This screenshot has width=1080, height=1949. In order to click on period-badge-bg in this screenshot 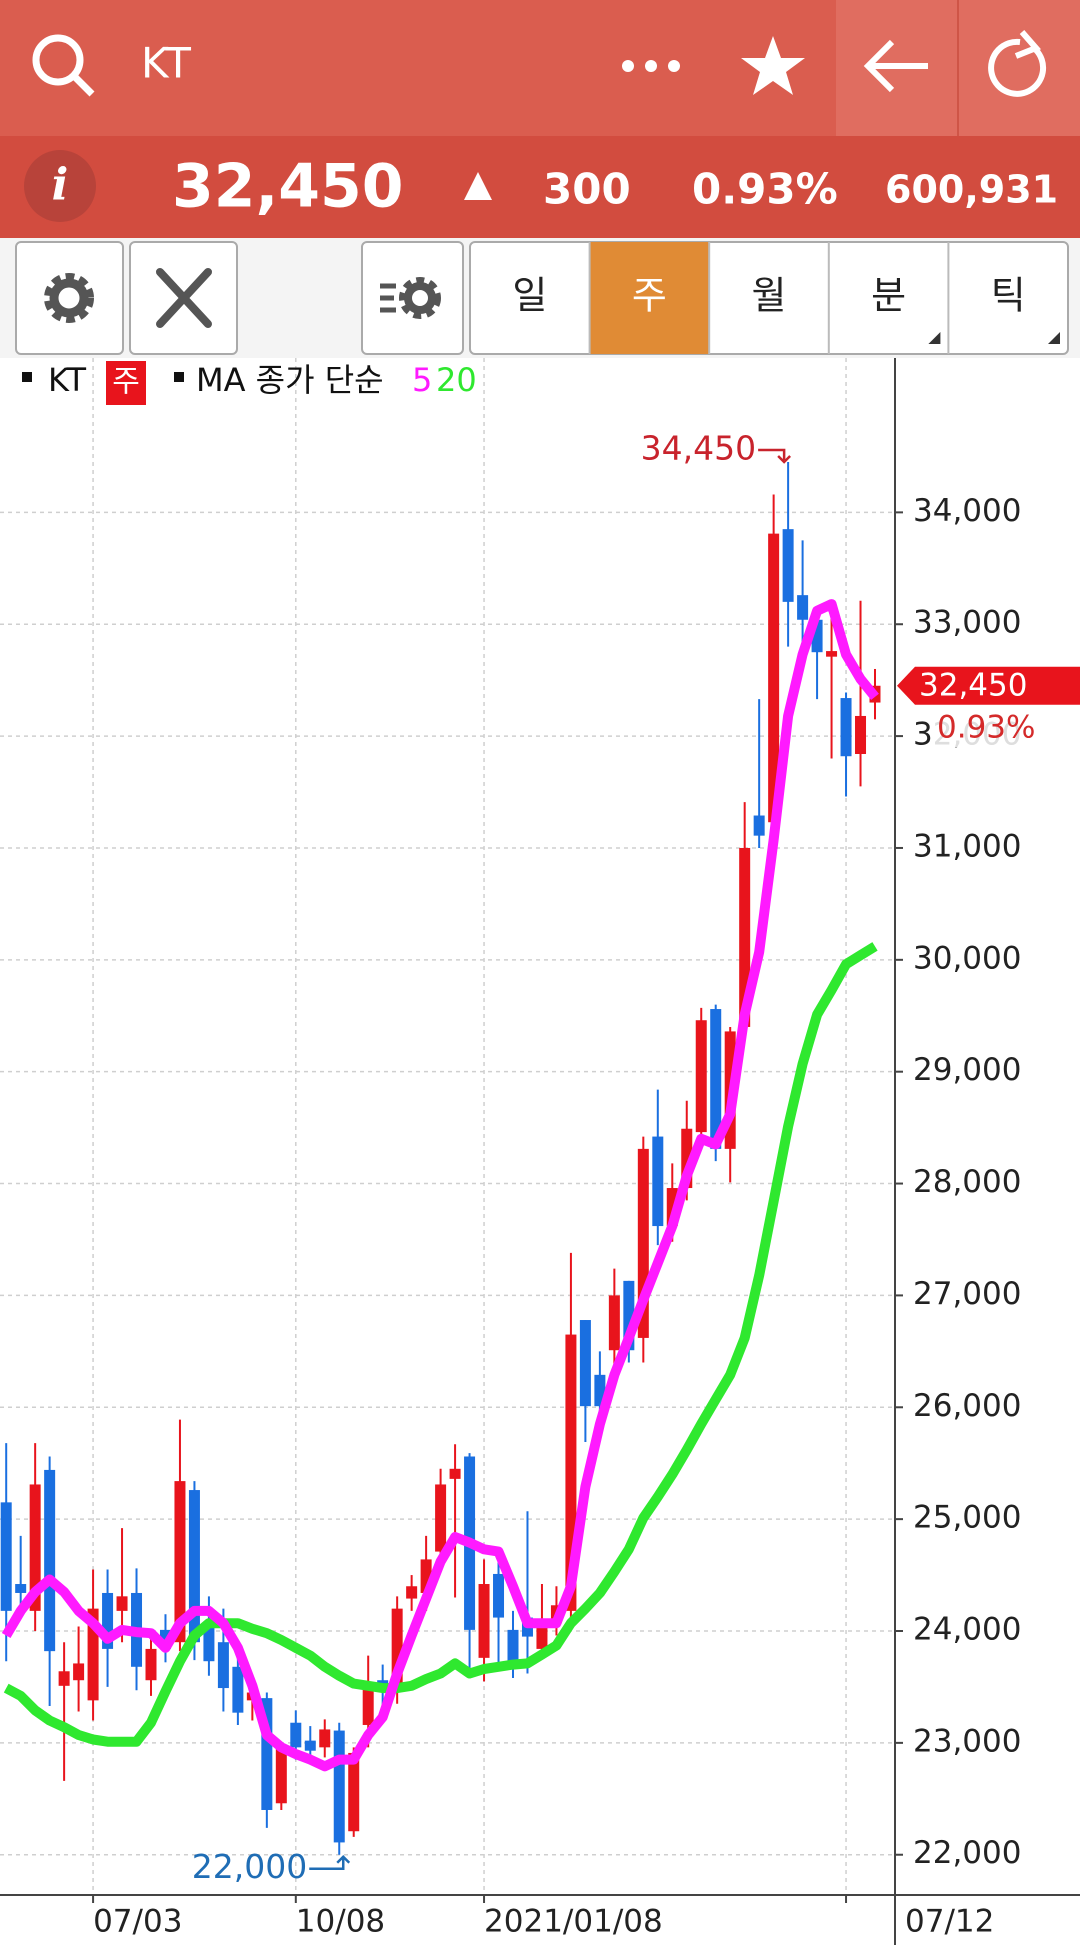, I will do `click(126, 383)`.